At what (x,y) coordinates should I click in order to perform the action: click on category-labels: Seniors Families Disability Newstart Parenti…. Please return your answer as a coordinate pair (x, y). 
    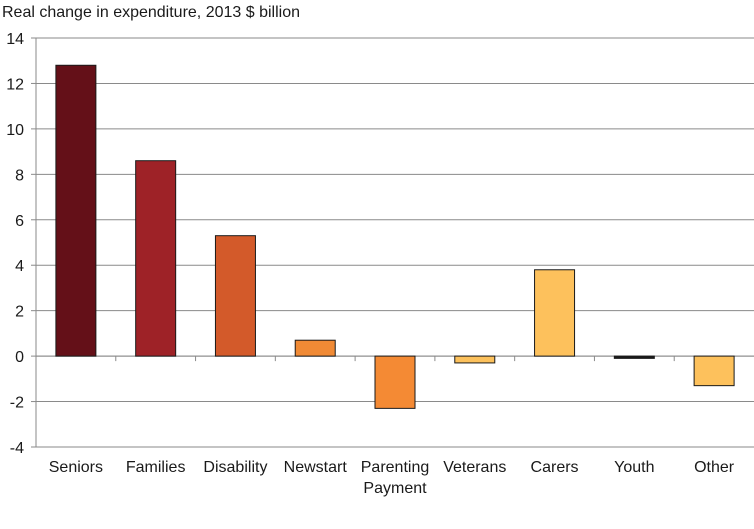
    Looking at the image, I should click on (392, 478).